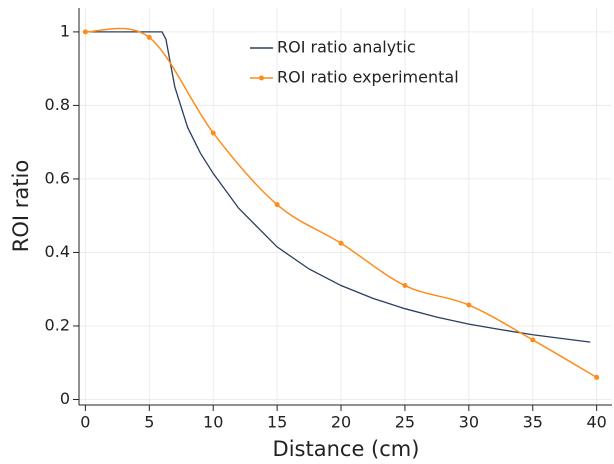 The image size is (614, 464). What do you see at coordinates (57, 104) in the screenshot?
I see `y-tick-label: 0.8` at bounding box center [57, 104].